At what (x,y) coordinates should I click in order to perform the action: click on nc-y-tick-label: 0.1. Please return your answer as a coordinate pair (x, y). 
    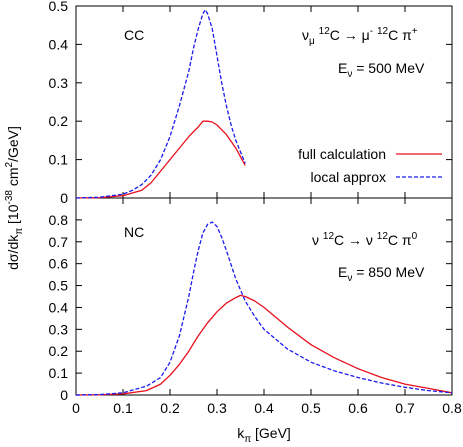
    Looking at the image, I should click on (59, 373).